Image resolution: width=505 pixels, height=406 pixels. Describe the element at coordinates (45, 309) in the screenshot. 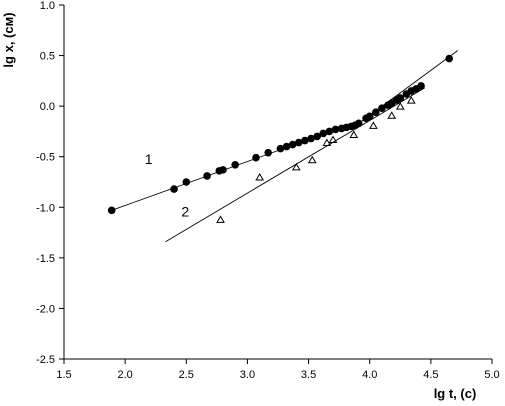

I see `y-tick-label: -2.0` at that location.